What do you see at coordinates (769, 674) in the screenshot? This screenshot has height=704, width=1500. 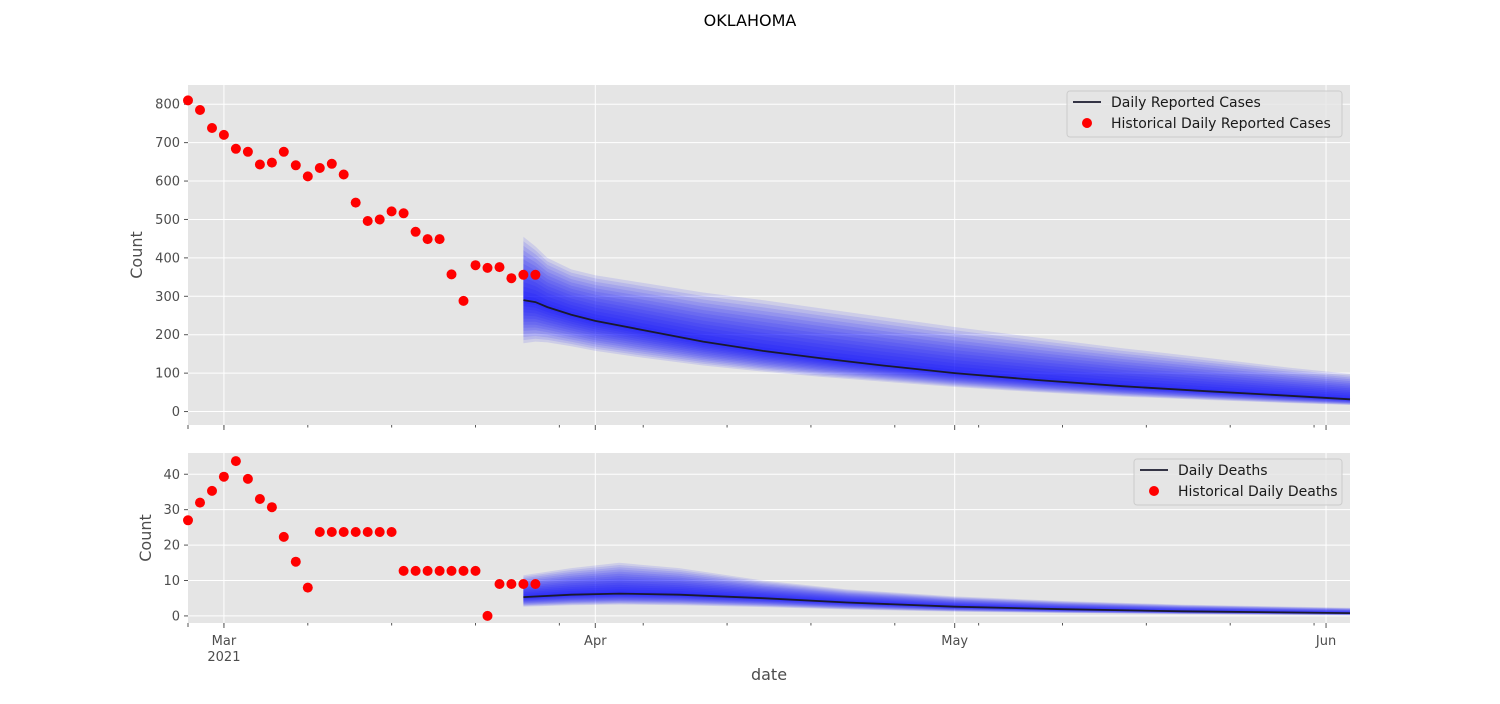 I see `x-axis-label: date` at bounding box center [769, 674].